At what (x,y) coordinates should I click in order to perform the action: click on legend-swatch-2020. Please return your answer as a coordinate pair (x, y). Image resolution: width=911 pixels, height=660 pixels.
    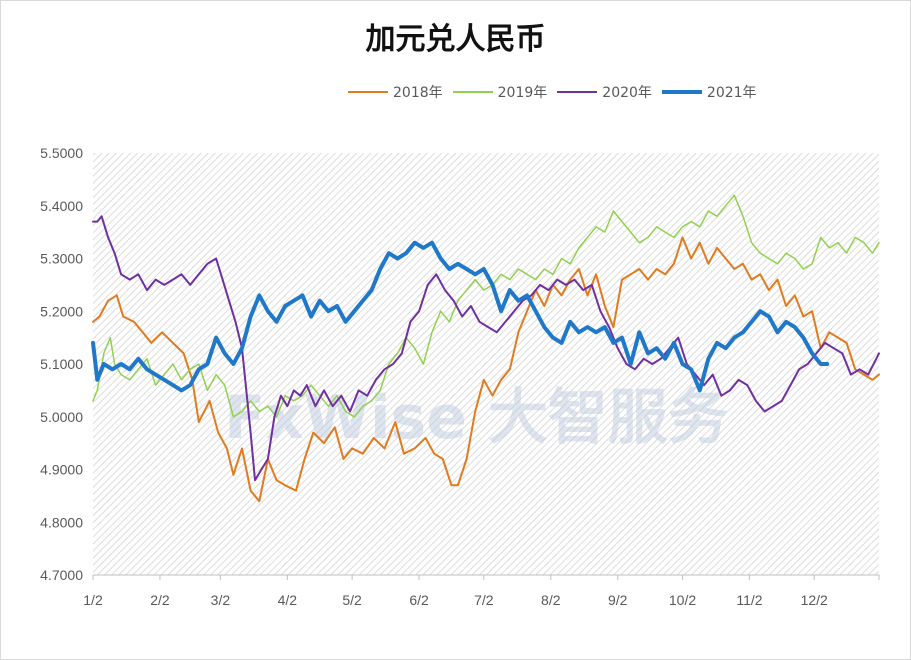
    Looking at the image, I should click on (577, 92).